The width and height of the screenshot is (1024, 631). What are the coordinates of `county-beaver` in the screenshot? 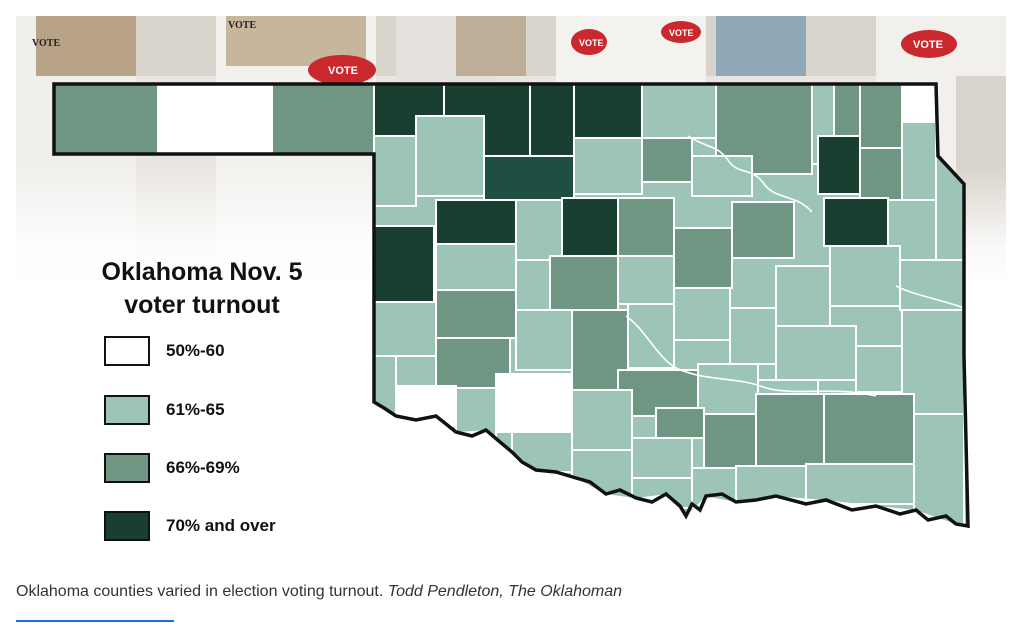 It's located at (323, 119).